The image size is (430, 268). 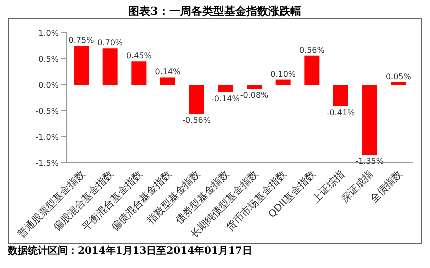 What do you see at coordinates (48, 163) in the screenshot?
I see `y-tick-label: -1.5%` at bounding box center [48, 163].